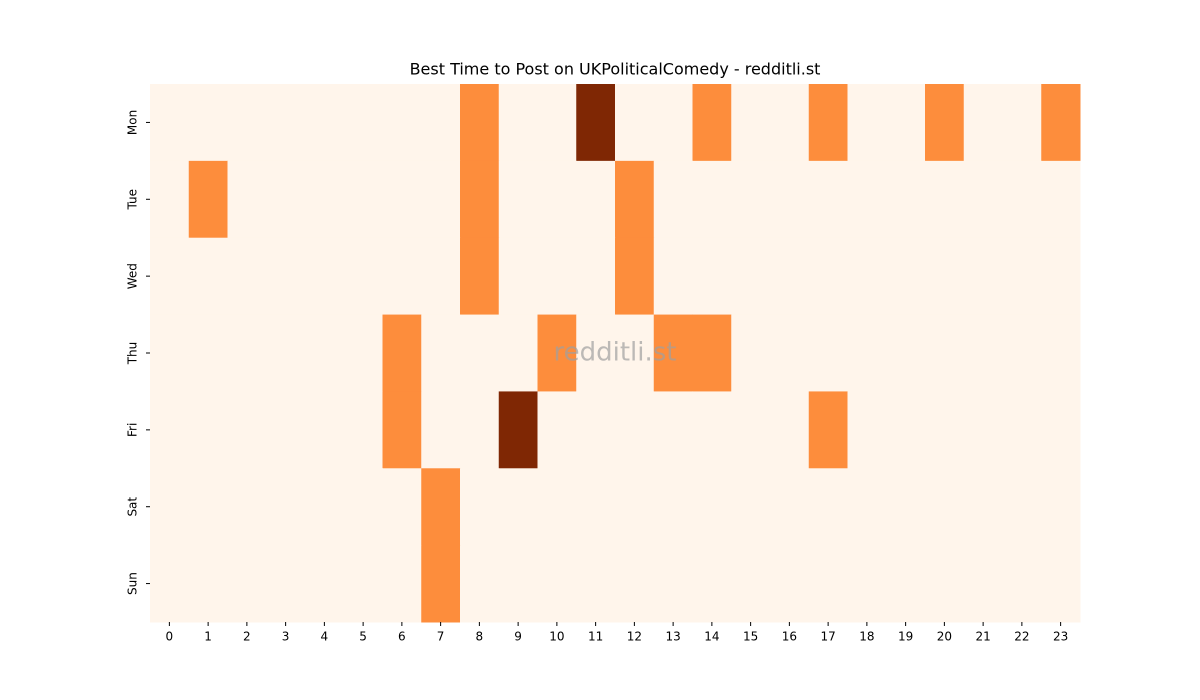 The width and height of the screenshot is (1200, 700). I want to click on x-tick-label: 12, so click(634, 637).